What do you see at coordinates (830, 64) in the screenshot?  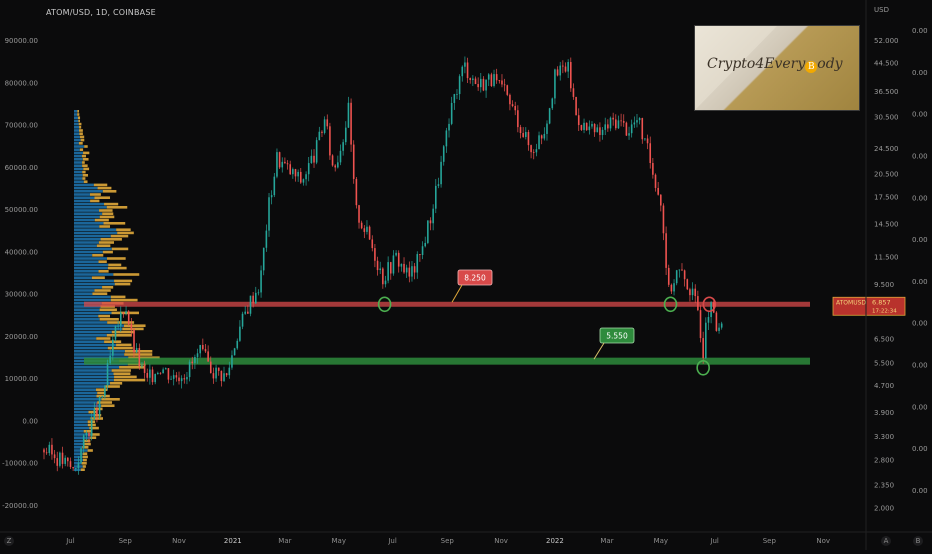 I see `logo-text-post: ody` at bounding box center [830, 64].